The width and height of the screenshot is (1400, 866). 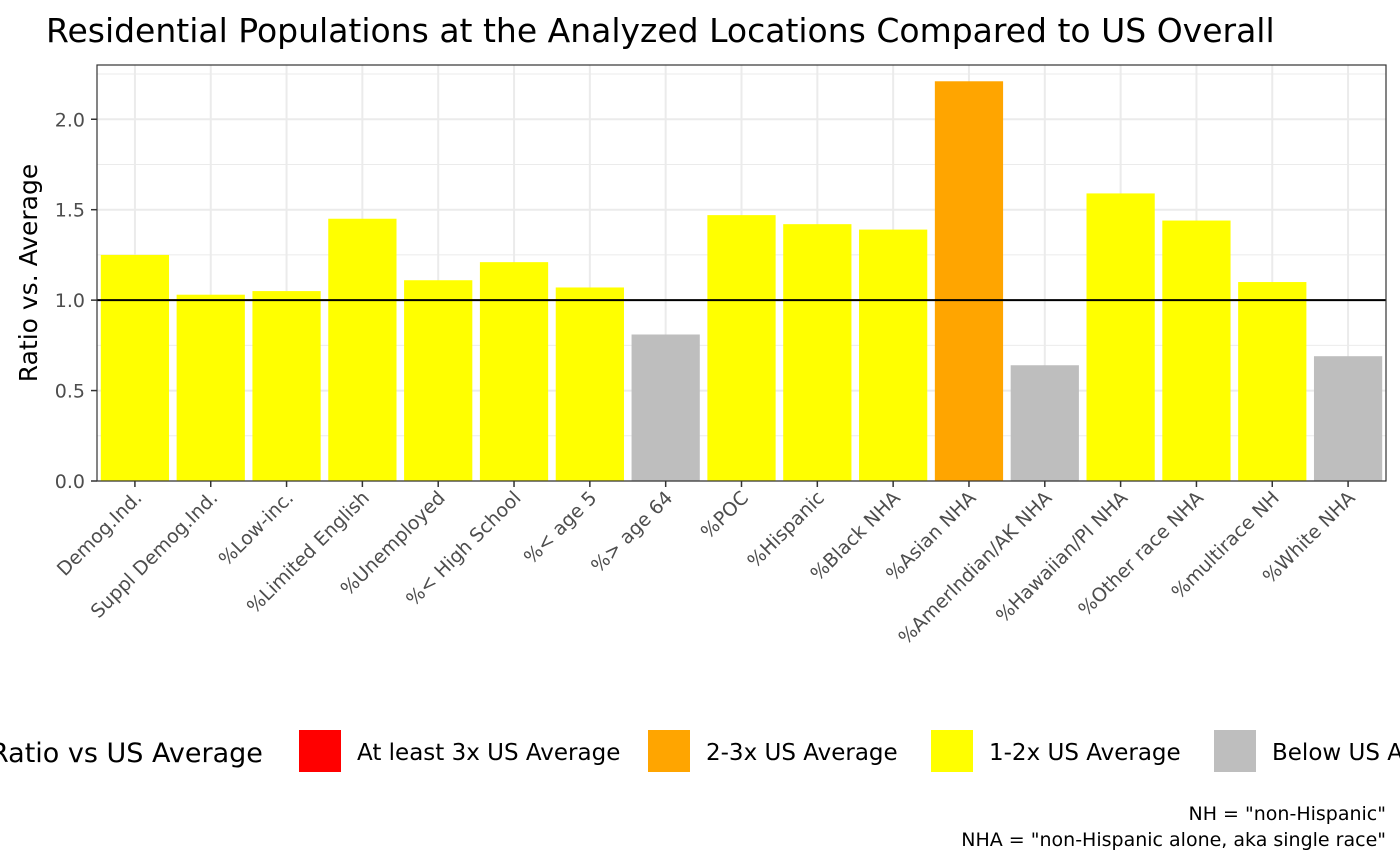 What do you see at coordinates (969, 281) in the screenshot?
I see `bar-asian-nha` at bounding box center [969, 281].